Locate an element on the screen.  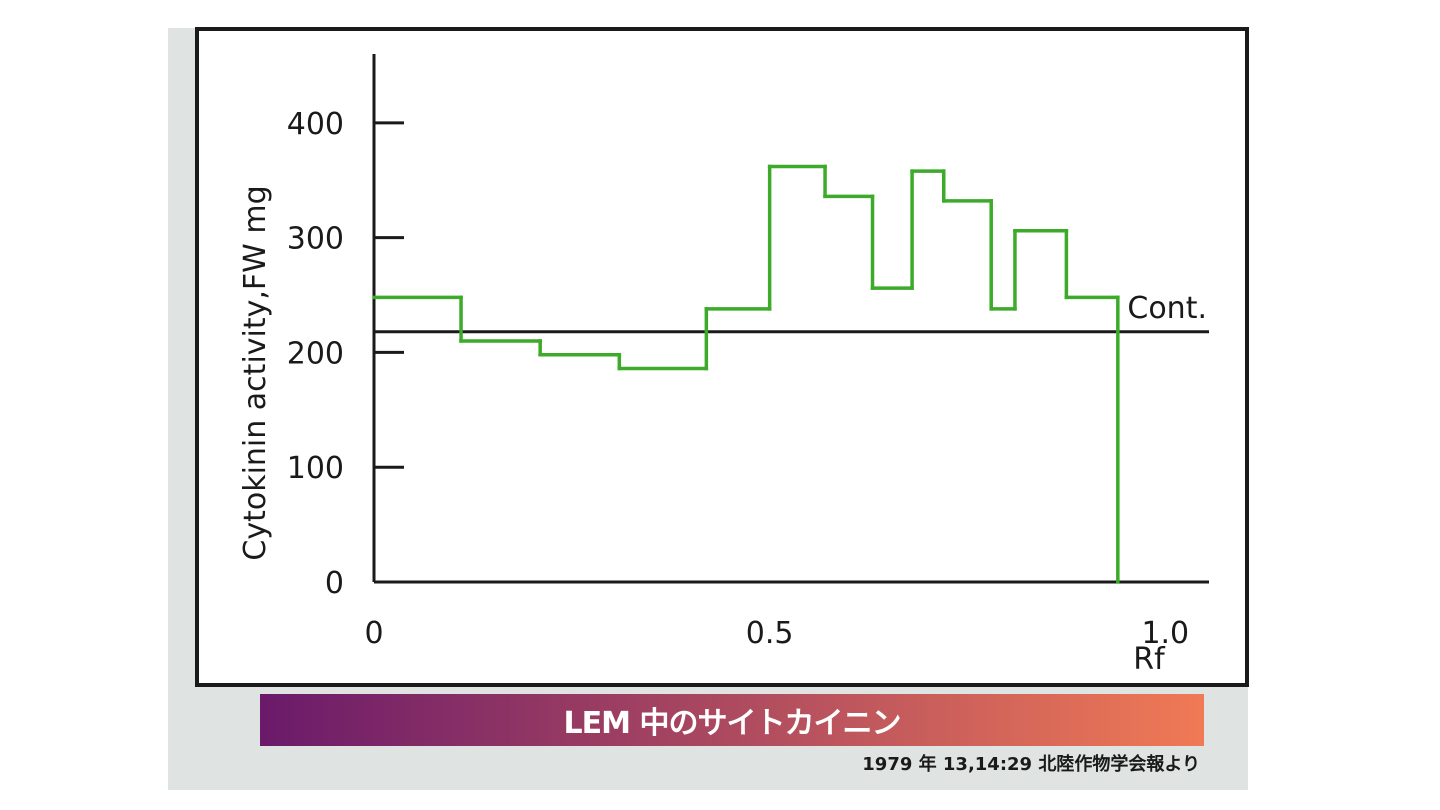
y-tick-label: 0 is located at coordinates (334, 583).